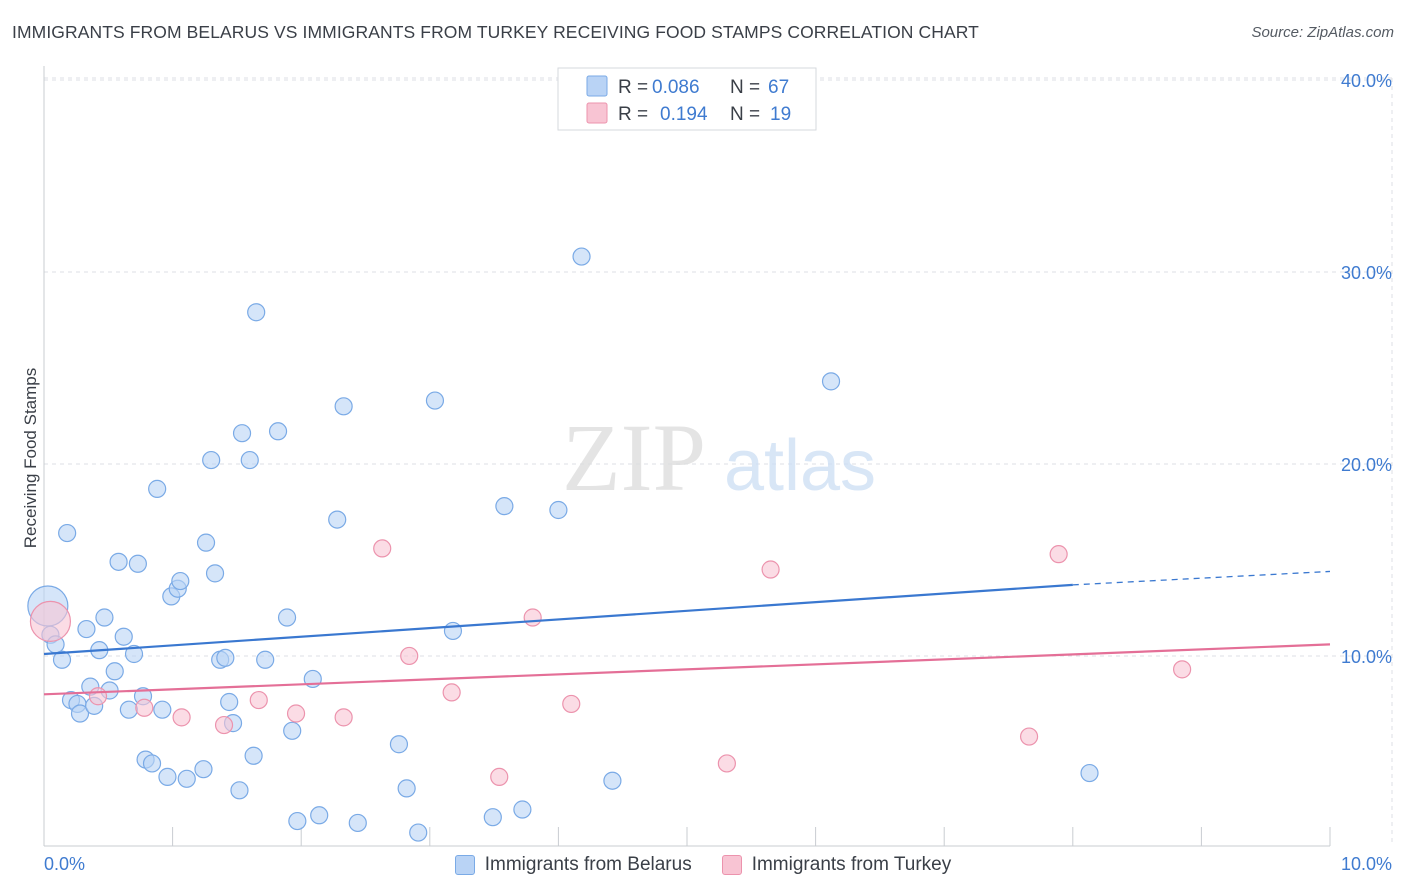 Image resolution: width=1406 pixels, height=892 pixels. What do you see at coordinates (1366, 273) in the screenshot?
I see `y-tick-label: 30.0%` at bounding box center [1366, 273].